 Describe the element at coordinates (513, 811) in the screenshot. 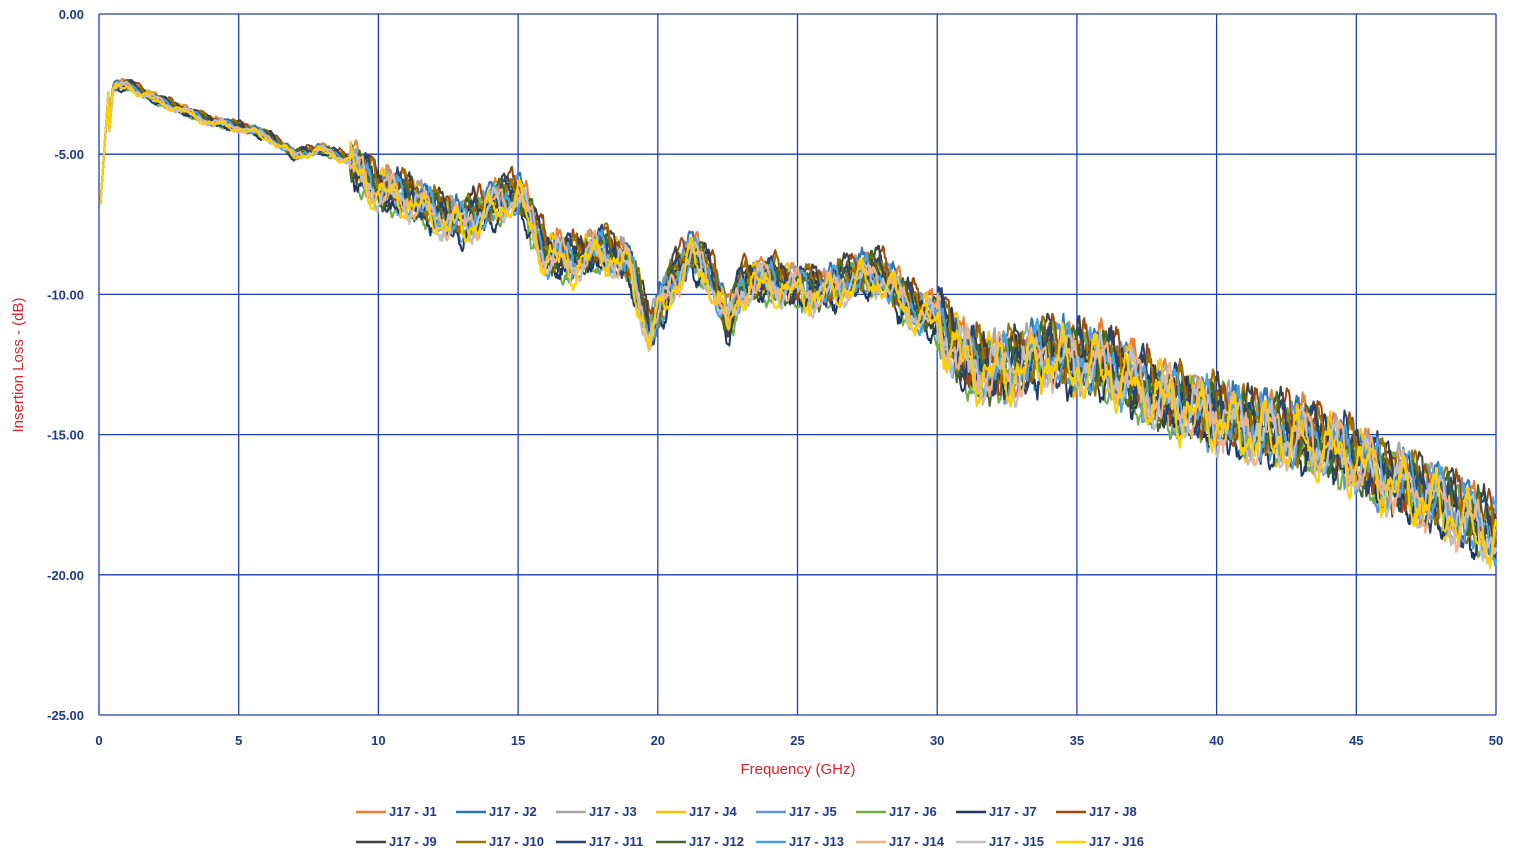

I see `legend-label: J17 - J2` at that location.